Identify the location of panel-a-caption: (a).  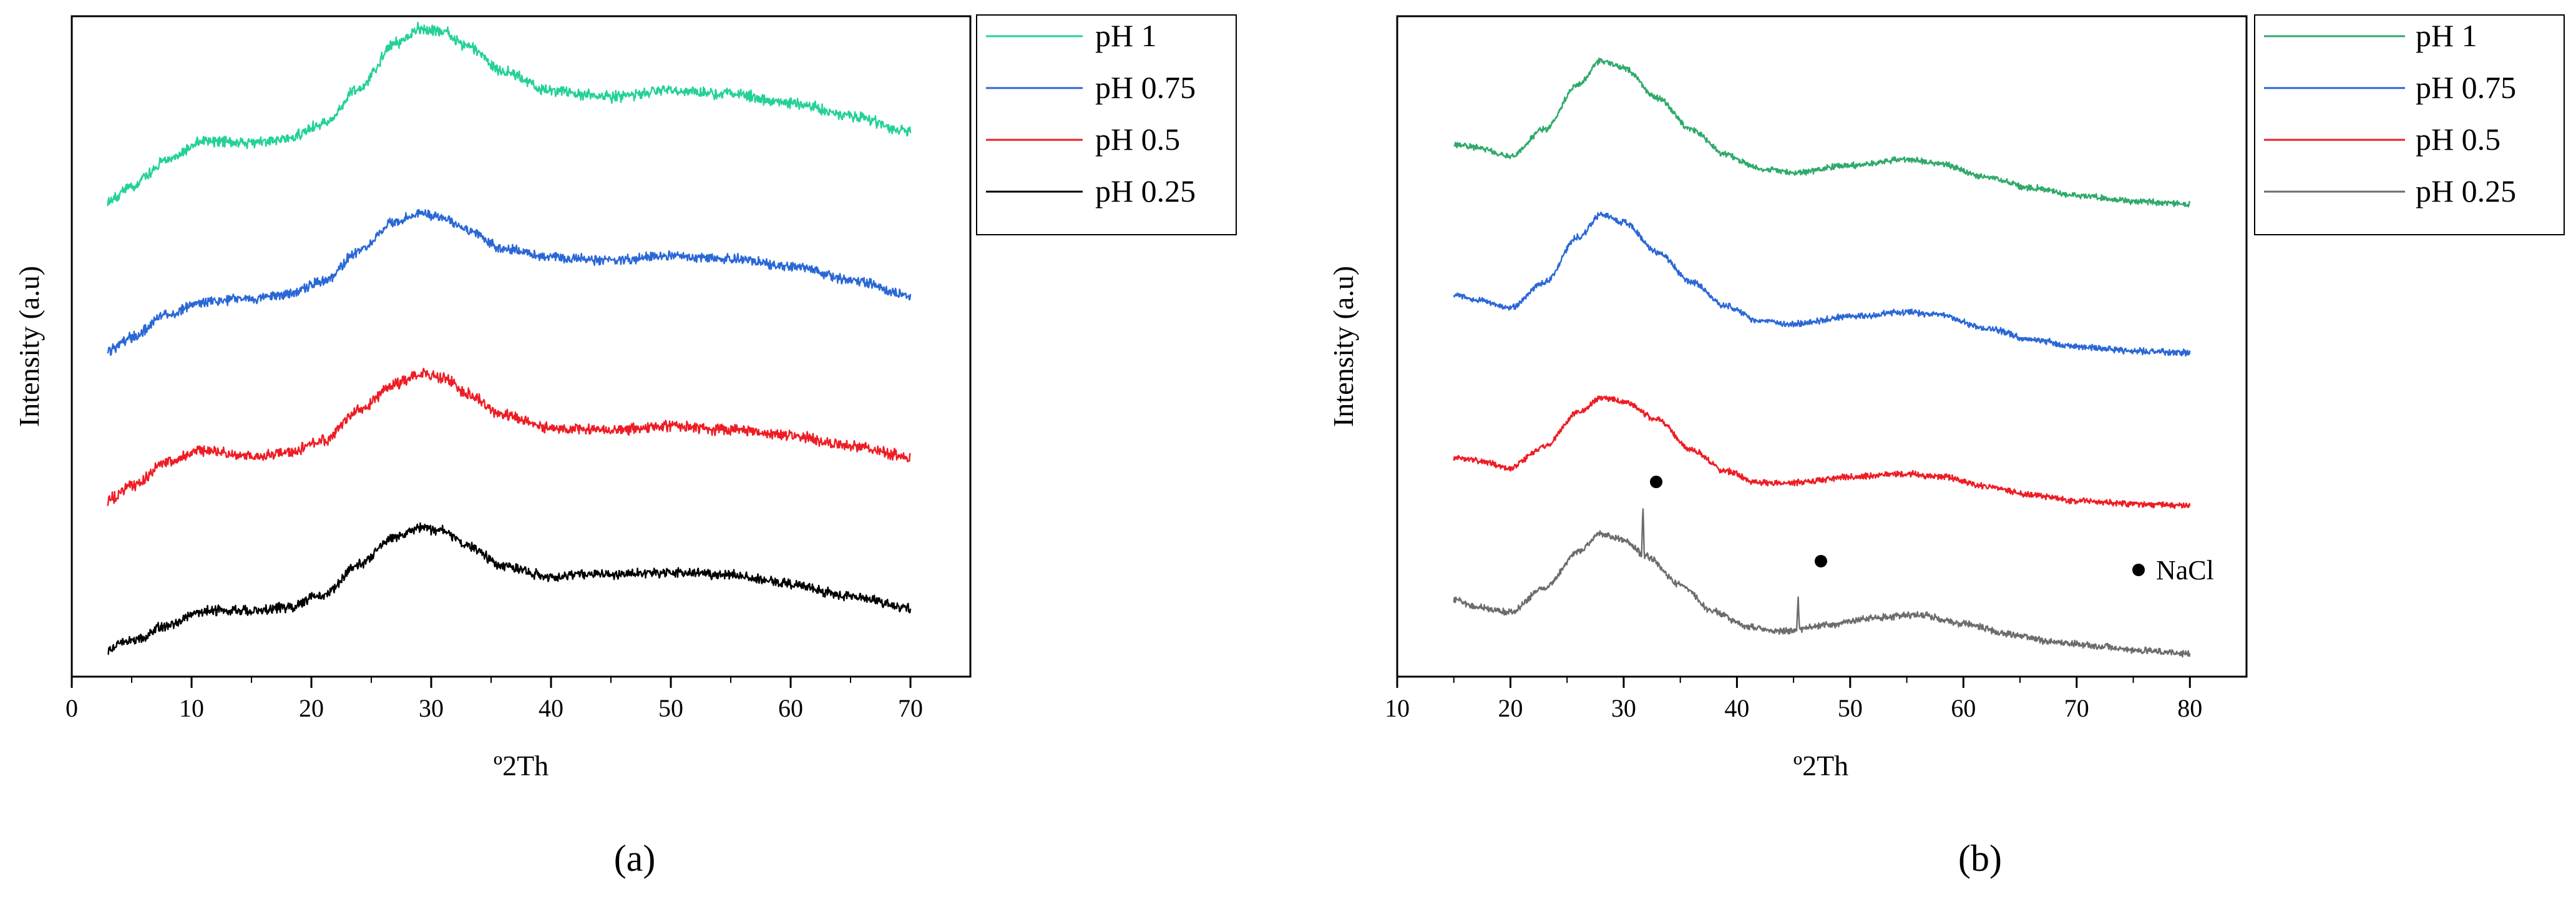
(635, 858).